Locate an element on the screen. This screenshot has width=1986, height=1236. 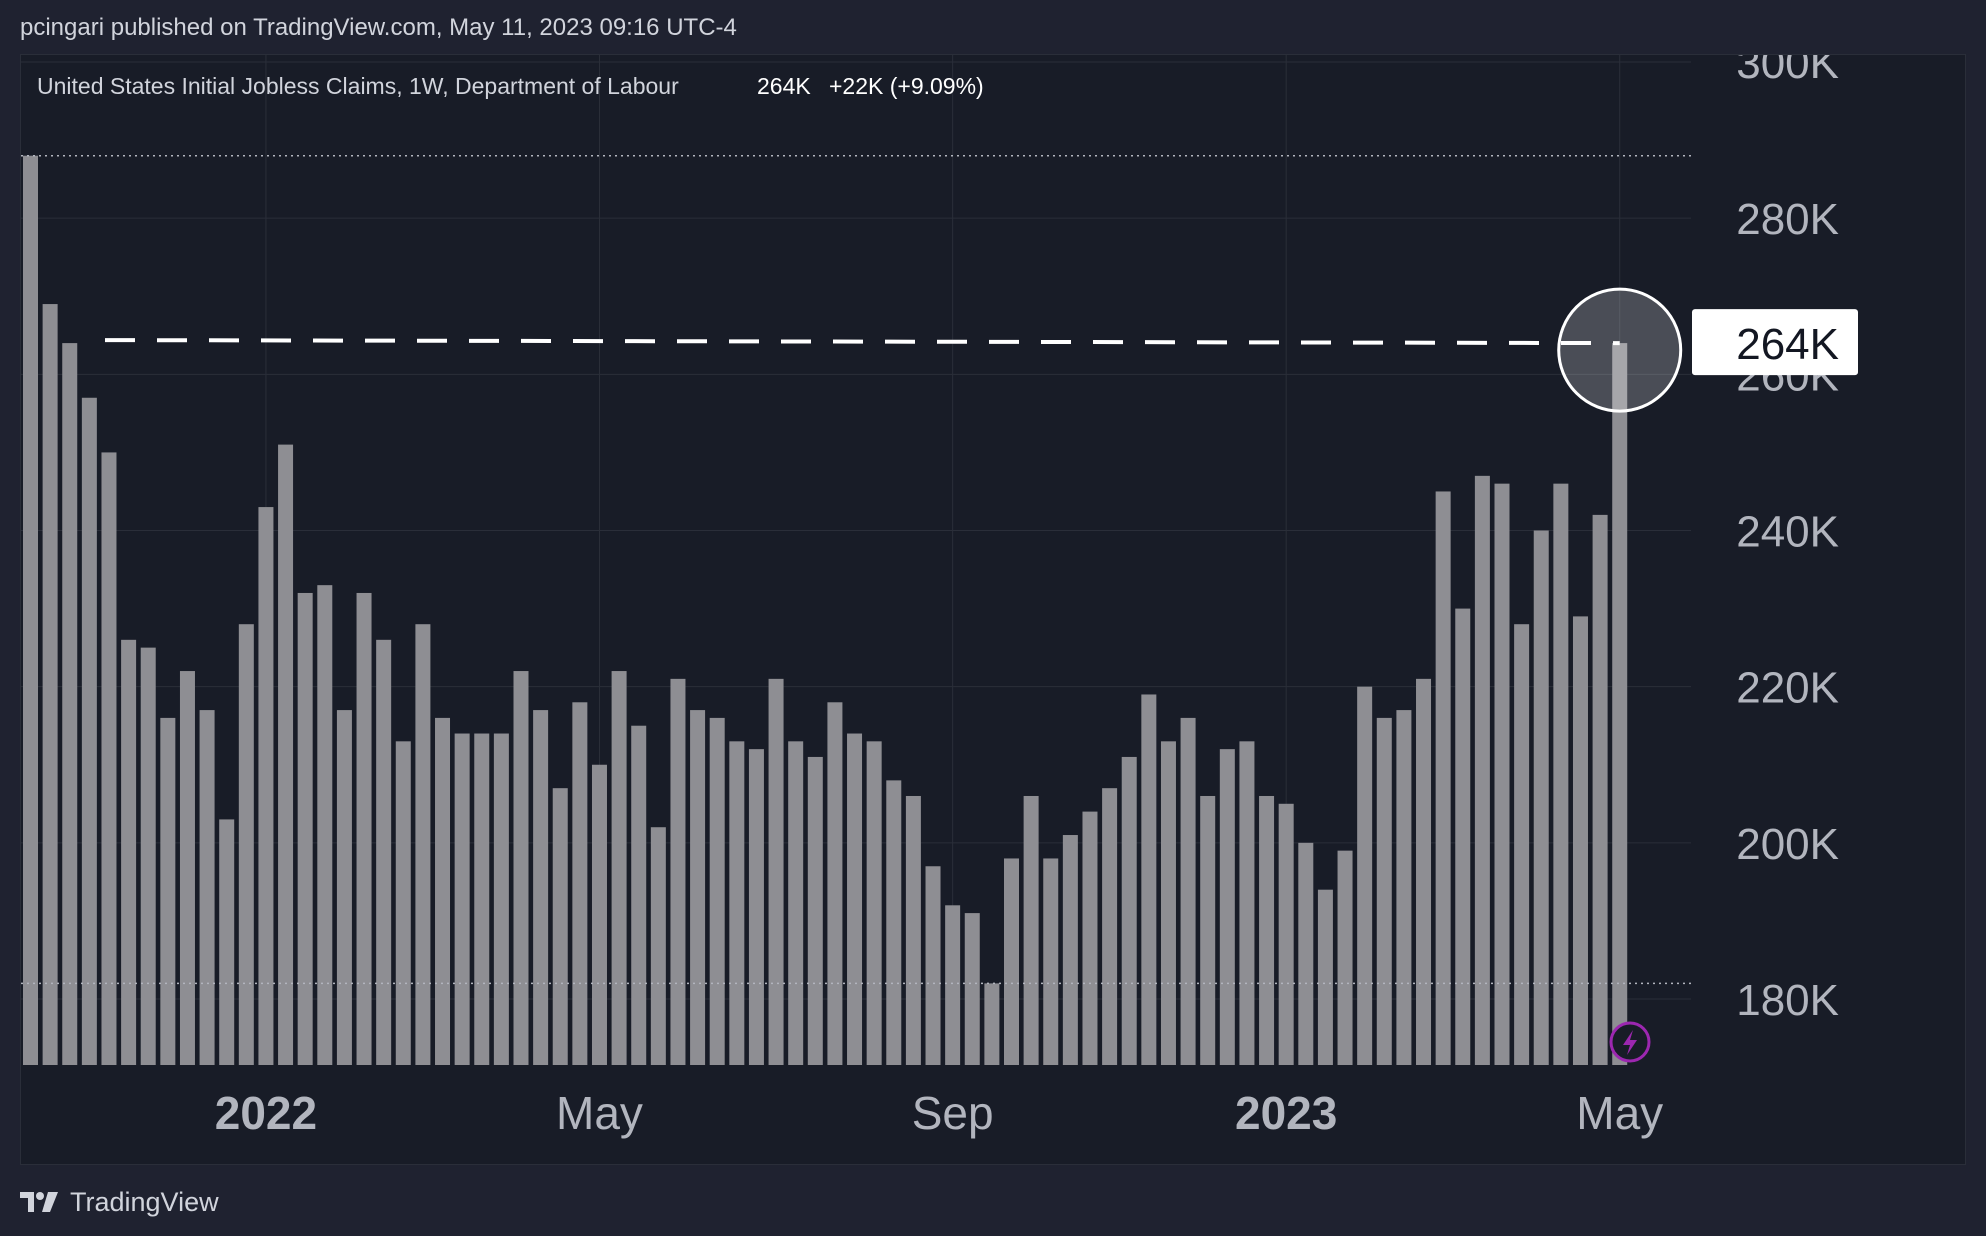
x-axis: 2022 May Sep 2023 May is located at coordinates (939, 1113).